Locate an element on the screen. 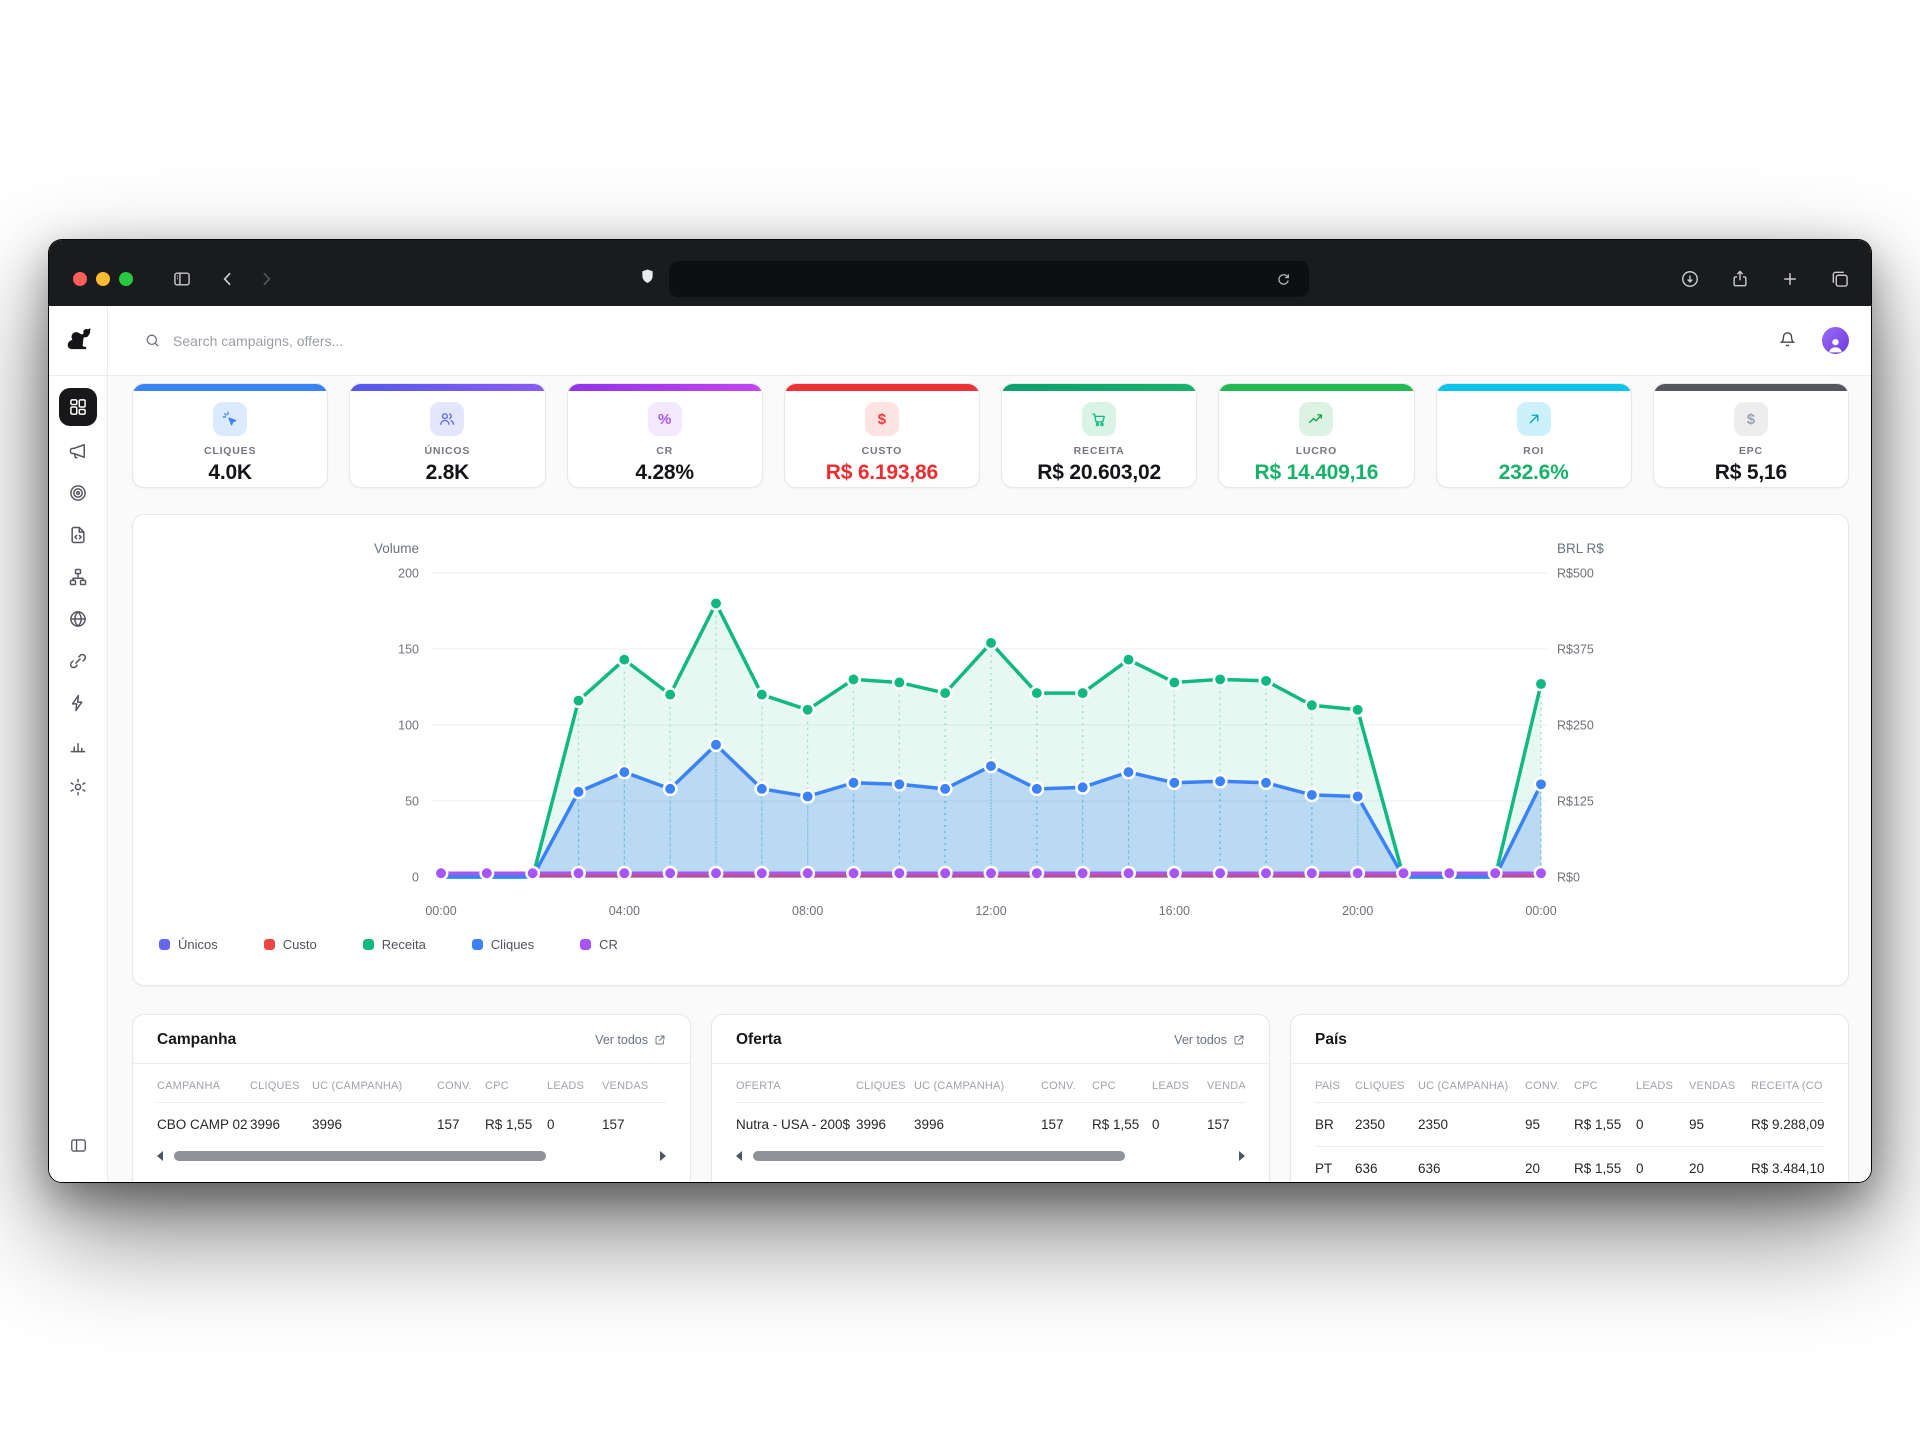 Image resolution: width=1920 pixels, height=1440 pixels. column-header: PAÍS is located at coordinates (1328, 1086).